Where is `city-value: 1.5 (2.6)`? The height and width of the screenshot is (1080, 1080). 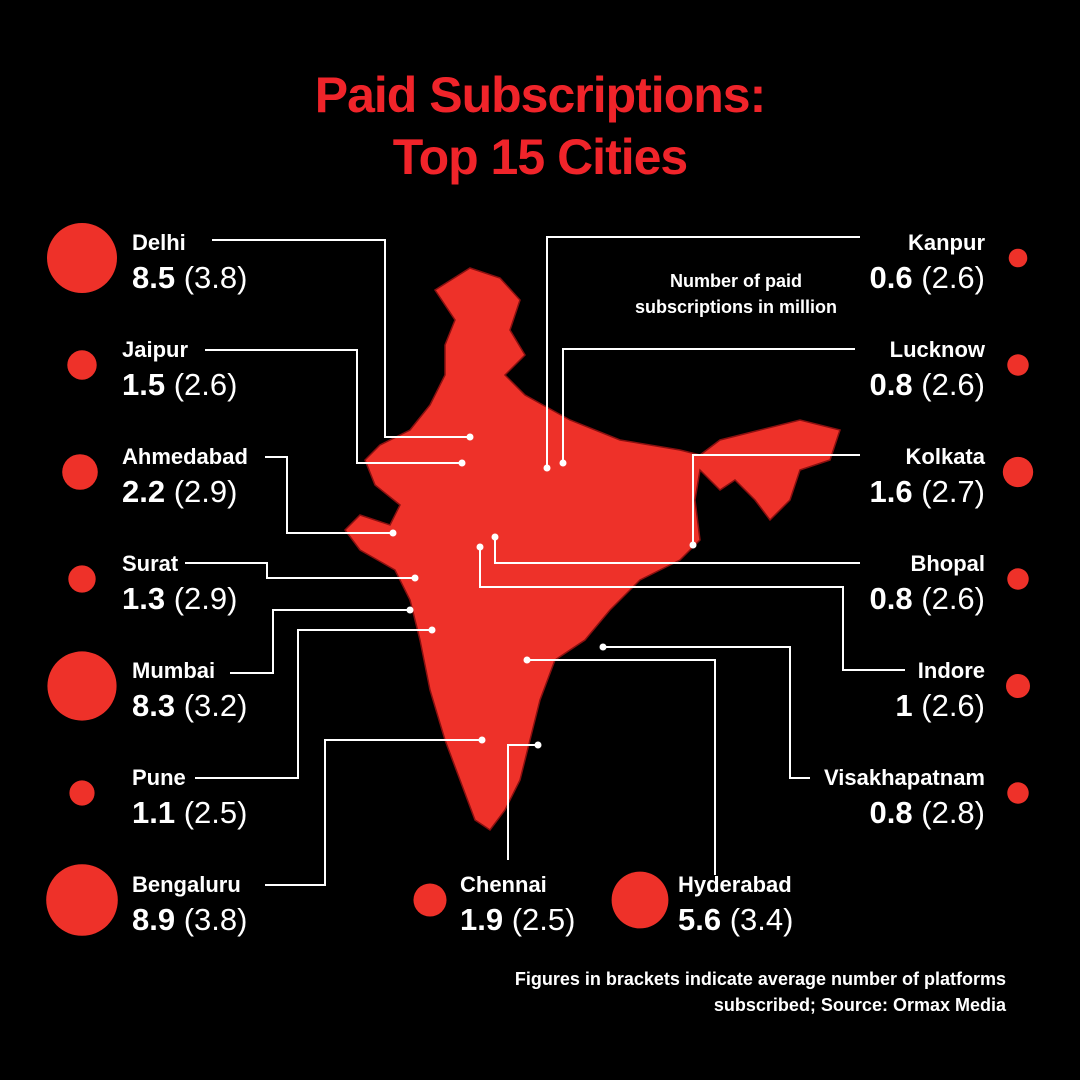 city-value: 1.5 (2.6) is located at coordinates (179, 384).